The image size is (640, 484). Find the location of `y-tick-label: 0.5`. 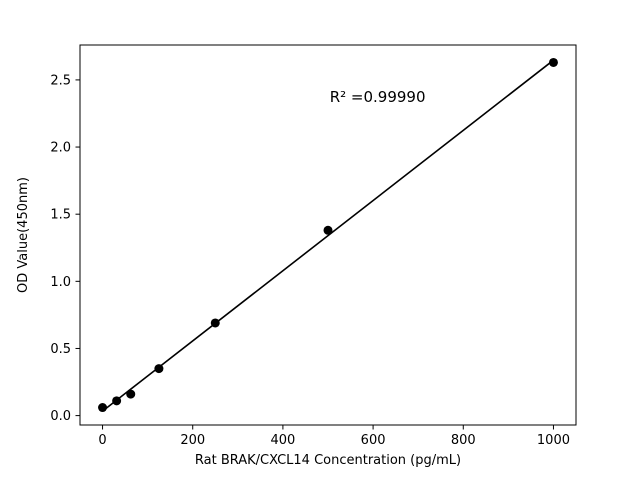

y-tick-label: 0.5 is located at coordinates (60, 349).